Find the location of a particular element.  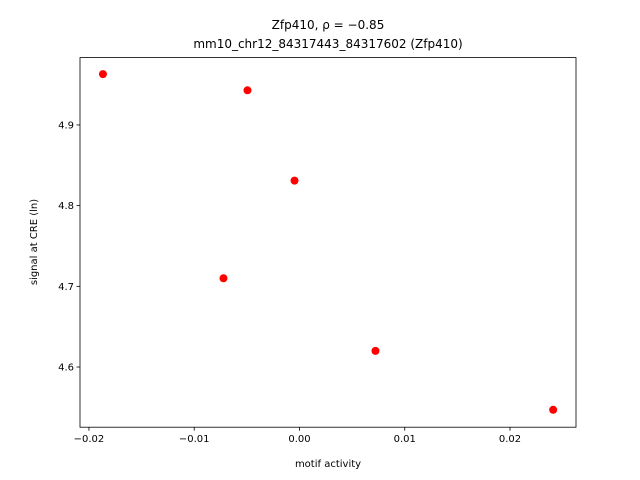

chart-subtitle: mm10_chr12_84317443_84317602 (Zfp410) is located at coordinates (327, 44).